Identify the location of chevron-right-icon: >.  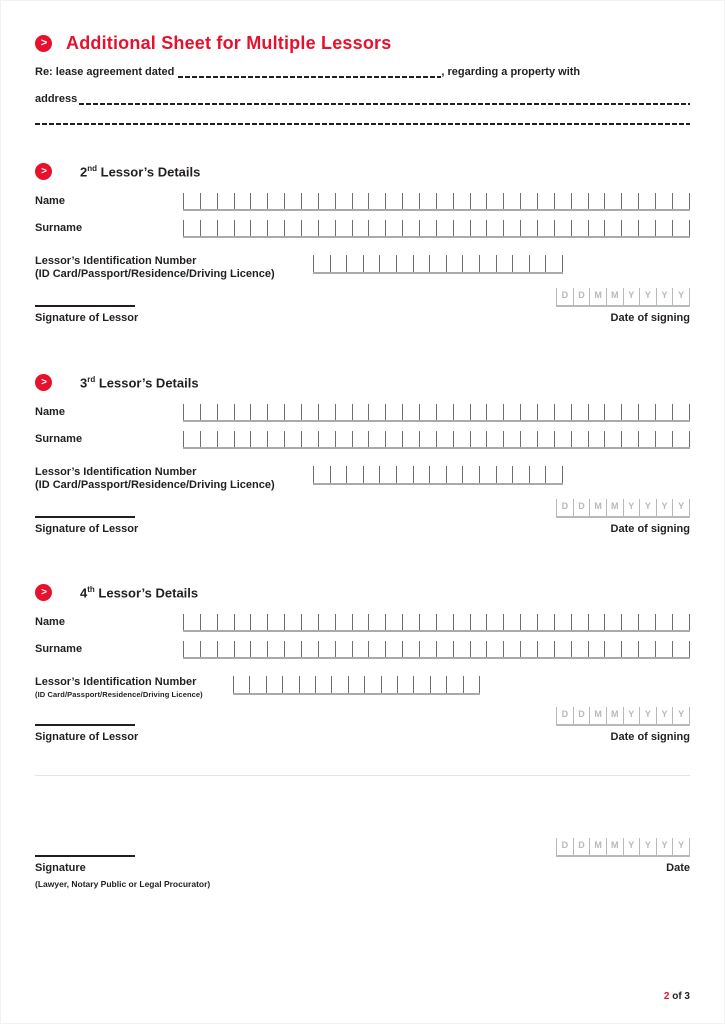
(43, 171).